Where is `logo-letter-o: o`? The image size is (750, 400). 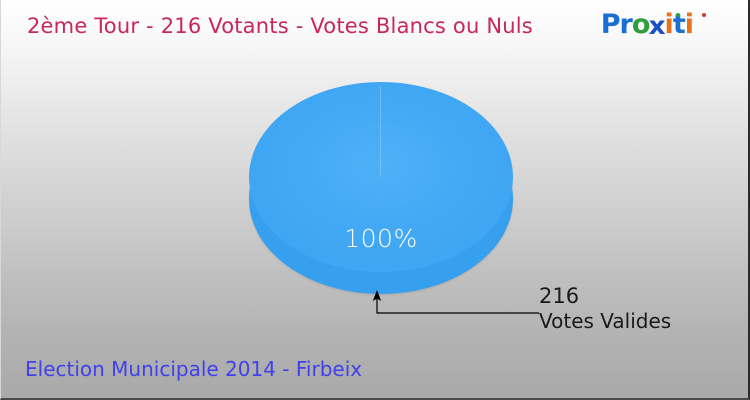 logo-letter-o: o is located at coordinates (641, 24).